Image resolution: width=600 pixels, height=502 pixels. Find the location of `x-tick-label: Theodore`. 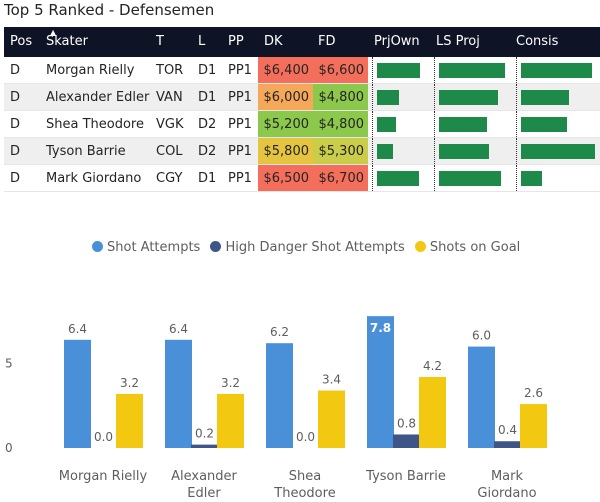

x-tick-label: Theodore is located at coordinates (304, 493).